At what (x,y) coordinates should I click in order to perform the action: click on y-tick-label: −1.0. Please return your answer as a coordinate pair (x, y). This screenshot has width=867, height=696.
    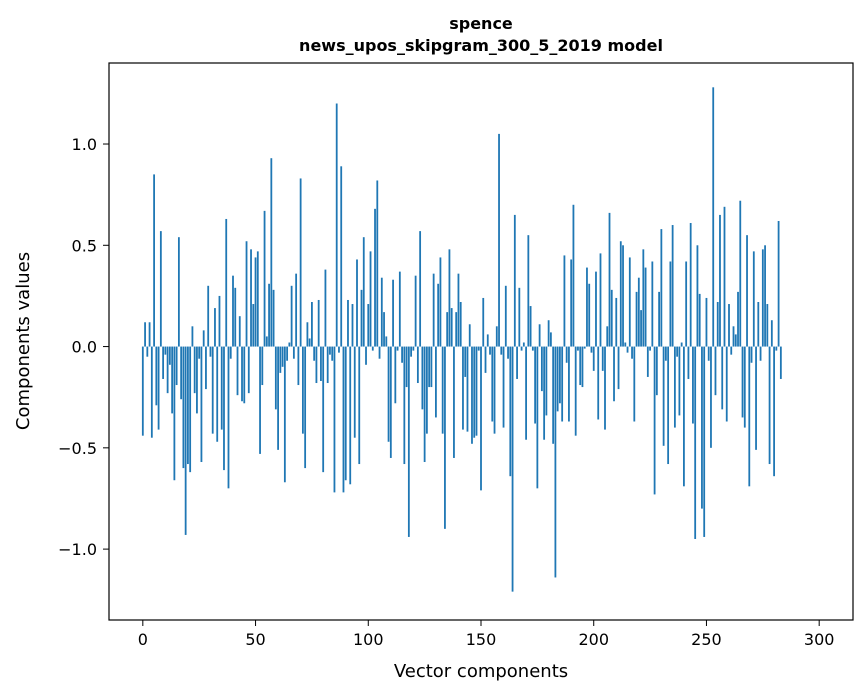
    Looking at the image, I should click on (77, 549).